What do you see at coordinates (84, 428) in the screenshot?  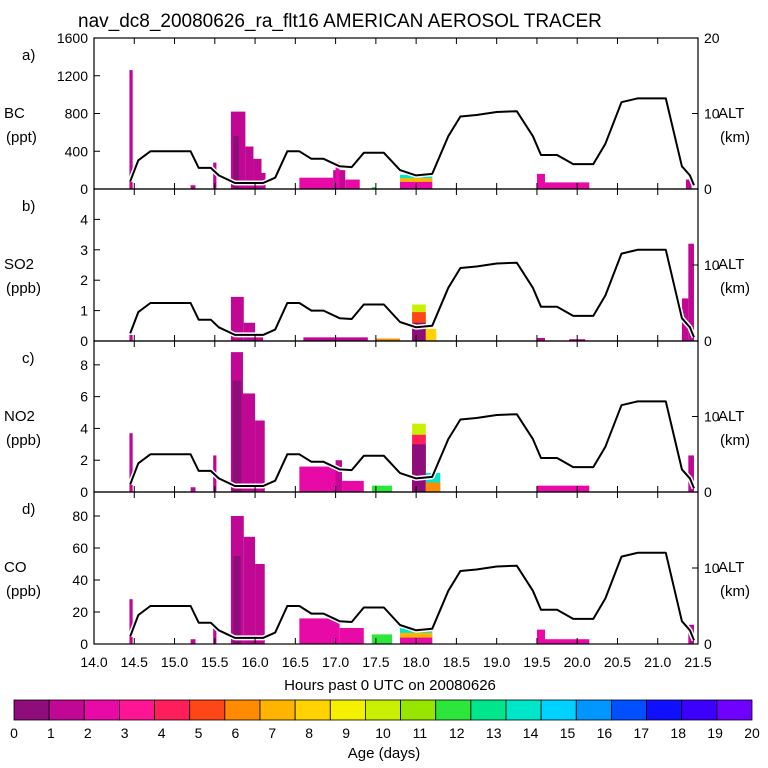 I see `y-tick-label: 4` at bounding box center [84, 428].